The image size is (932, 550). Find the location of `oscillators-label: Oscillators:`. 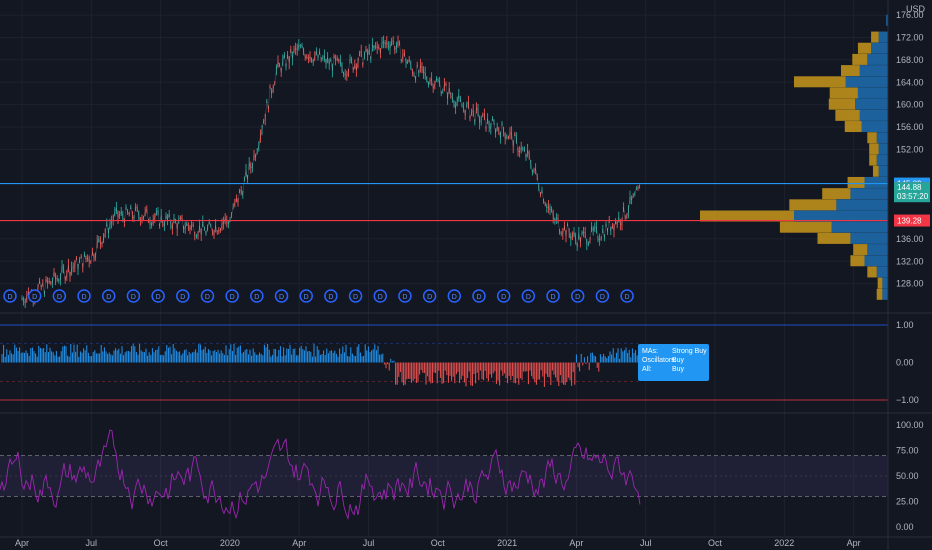

oscillators-label: Oscillators: is located at coordinates (659, 360).